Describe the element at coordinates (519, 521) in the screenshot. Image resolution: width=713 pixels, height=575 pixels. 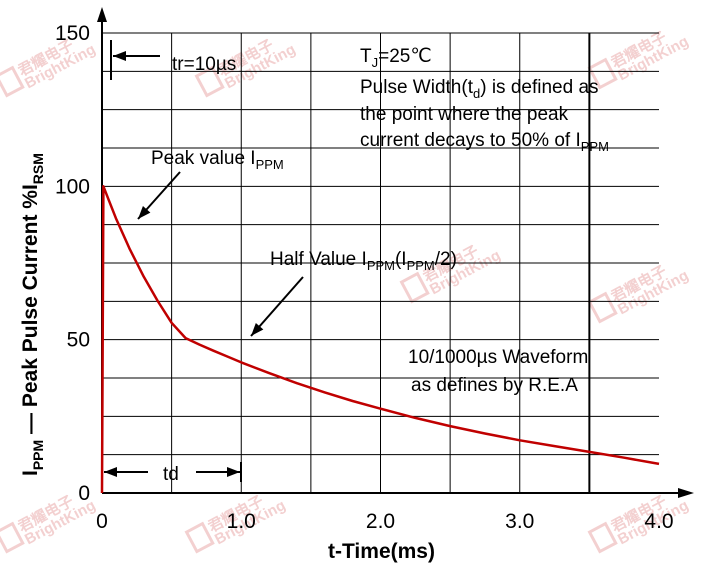
I see `x-tick-label: 3.0` at that location.